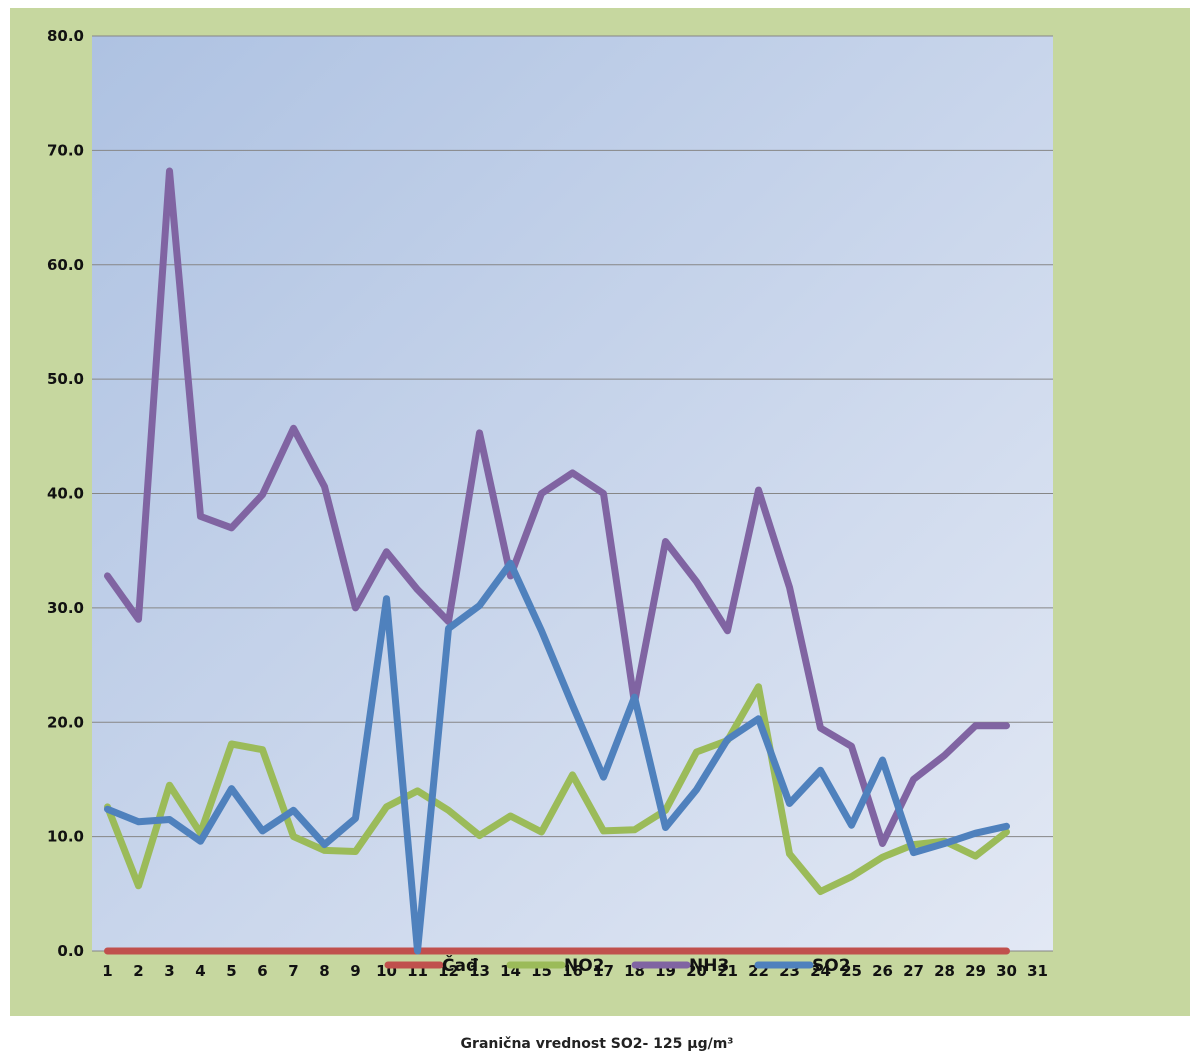 The height and width of the screenshot is (1055, 1194). I want to click on x-tick-label: 16, so click(572, 971).